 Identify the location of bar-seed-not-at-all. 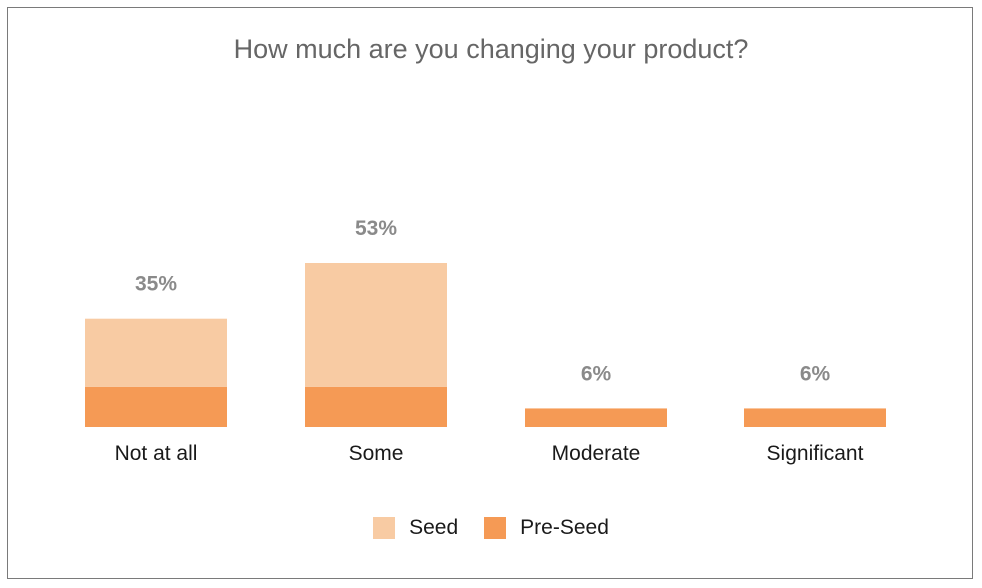
(156, 352).